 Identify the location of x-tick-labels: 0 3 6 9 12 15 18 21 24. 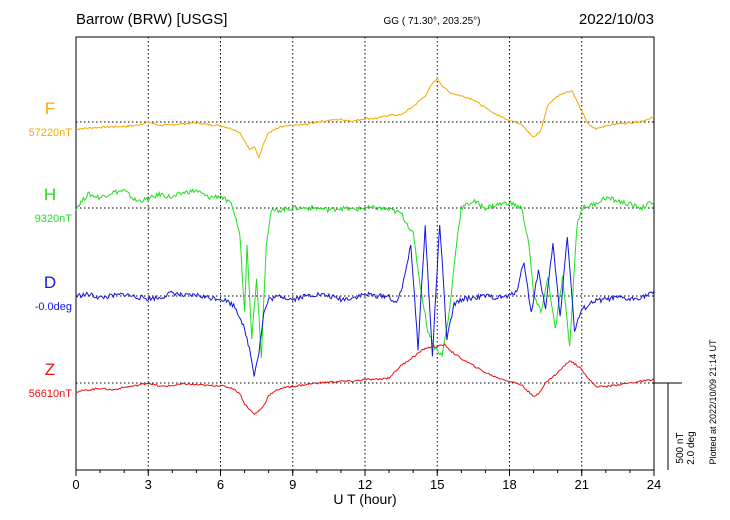
(366, 484).